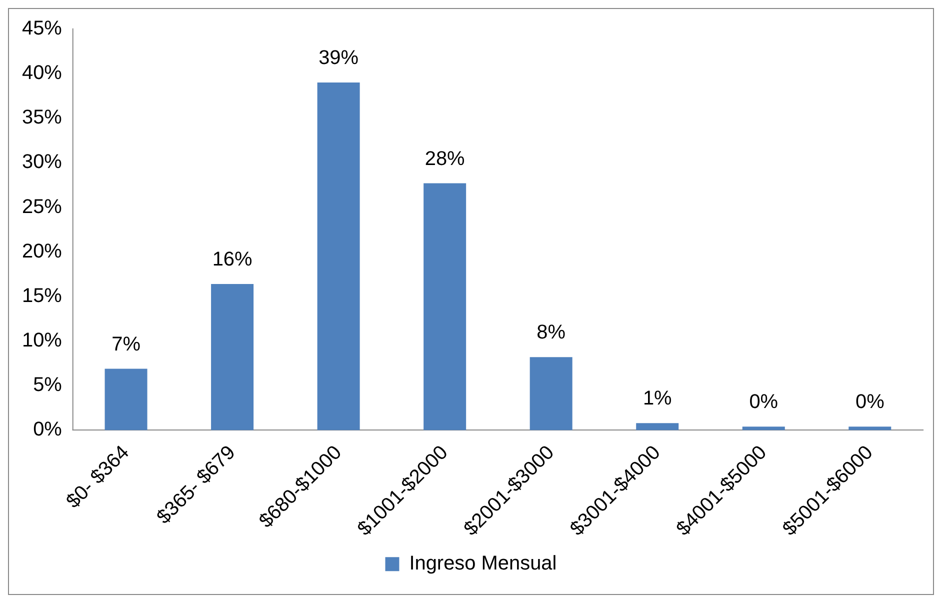 Image resolution: width=944 pixels, height=605 pixels. What do you see at coordinates (42, 162) in the screenshot?
I see `y-tick-label: 30%` at bounding box center [42, 162].